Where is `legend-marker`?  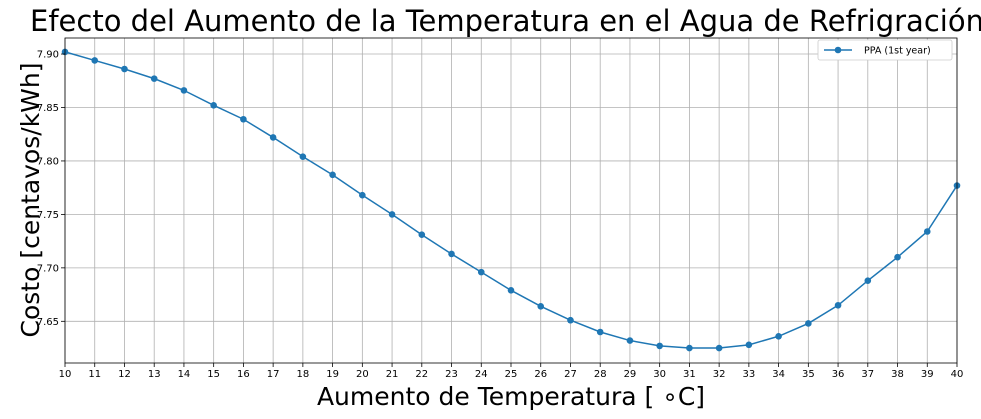
legend-marker is located at coordinates (838, 50).